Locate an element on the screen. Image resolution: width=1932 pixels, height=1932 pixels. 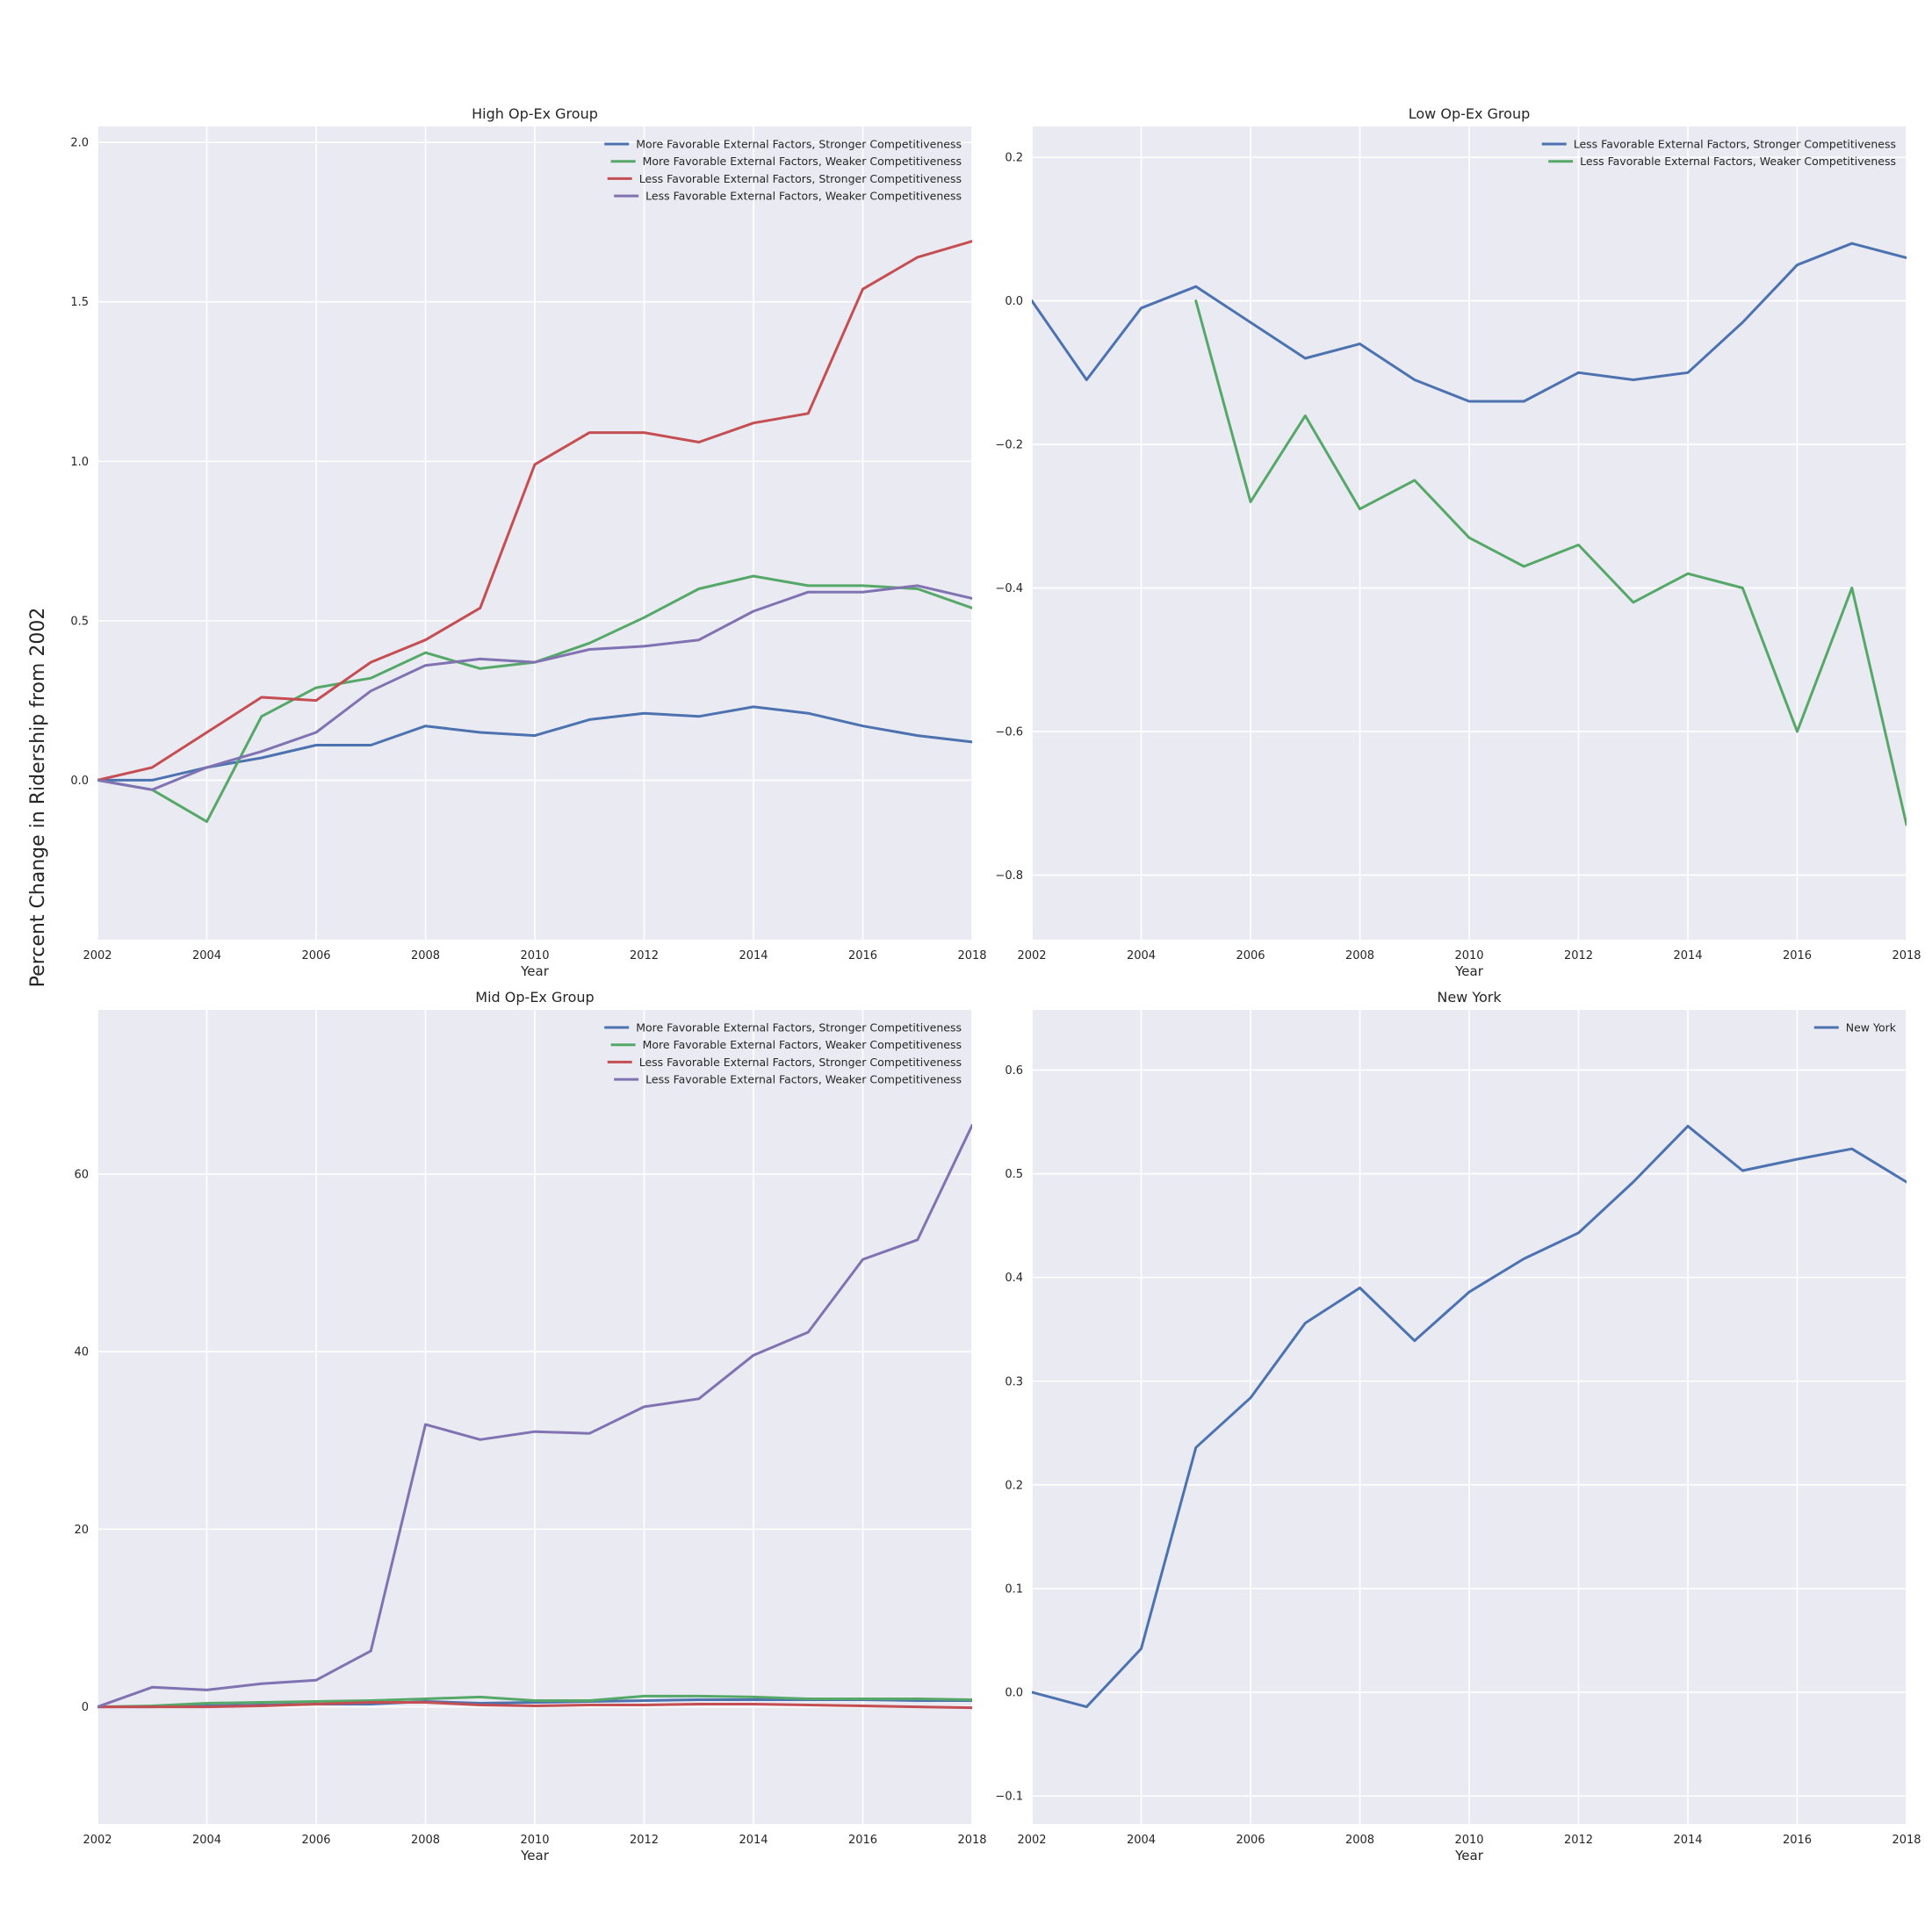
y-tick-label: −0.2 is located at coordinates (1009, 445).